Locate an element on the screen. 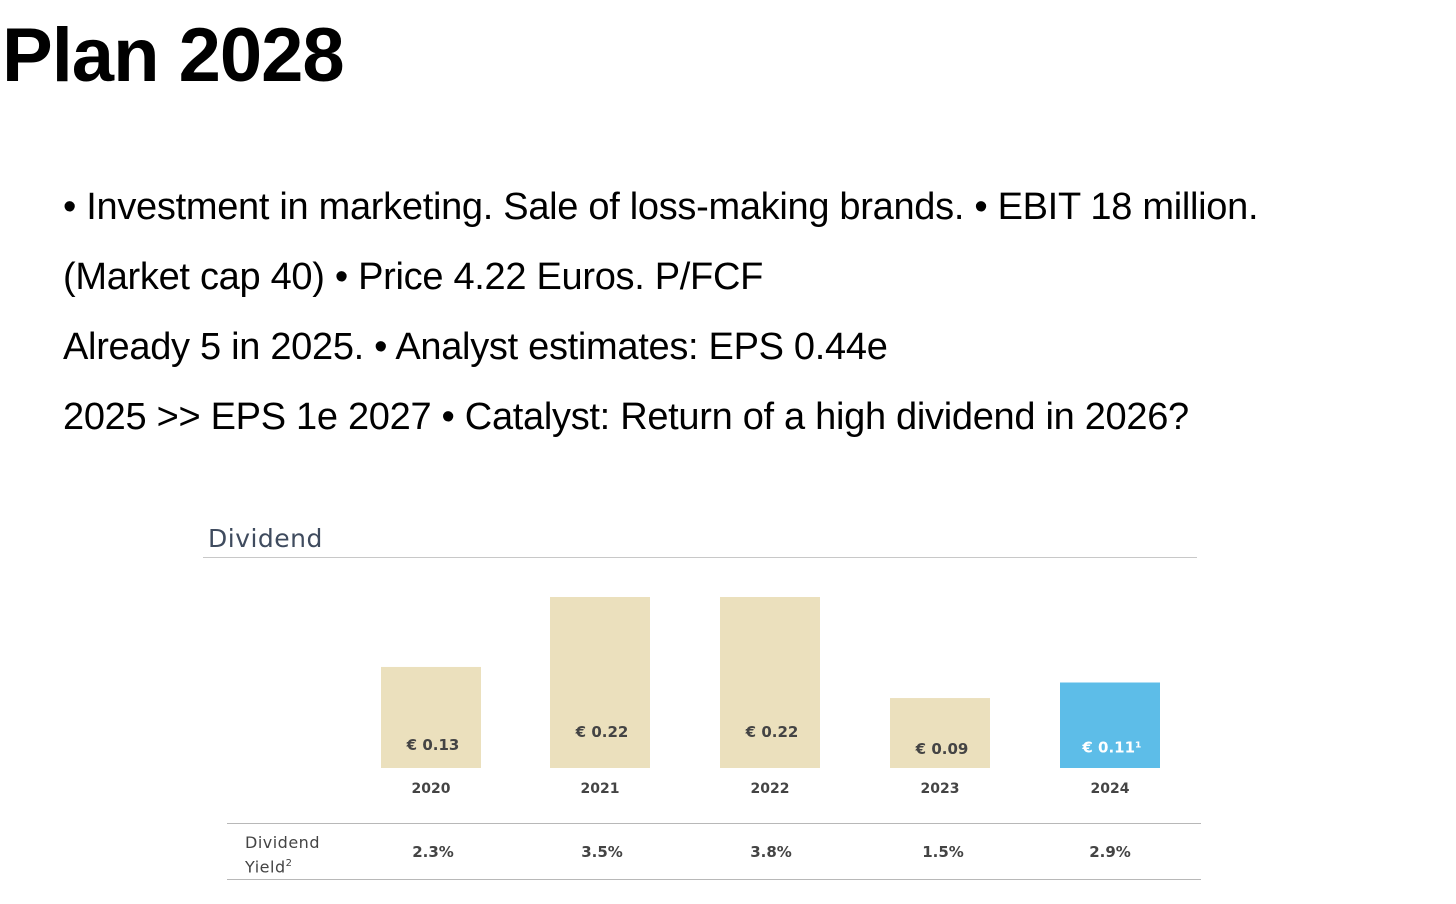 The height and width of the screenshot is (904, 1456). bar-2020 is located at coordinates (431, 717).